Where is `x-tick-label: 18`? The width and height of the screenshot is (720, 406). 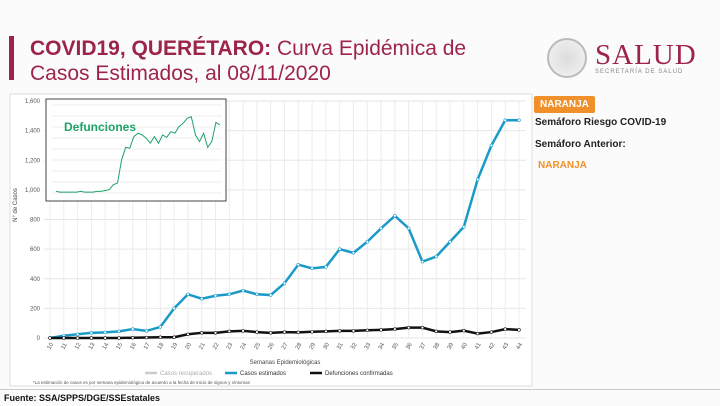 x-tick-label: 18 is located at coordinates (161, 346).